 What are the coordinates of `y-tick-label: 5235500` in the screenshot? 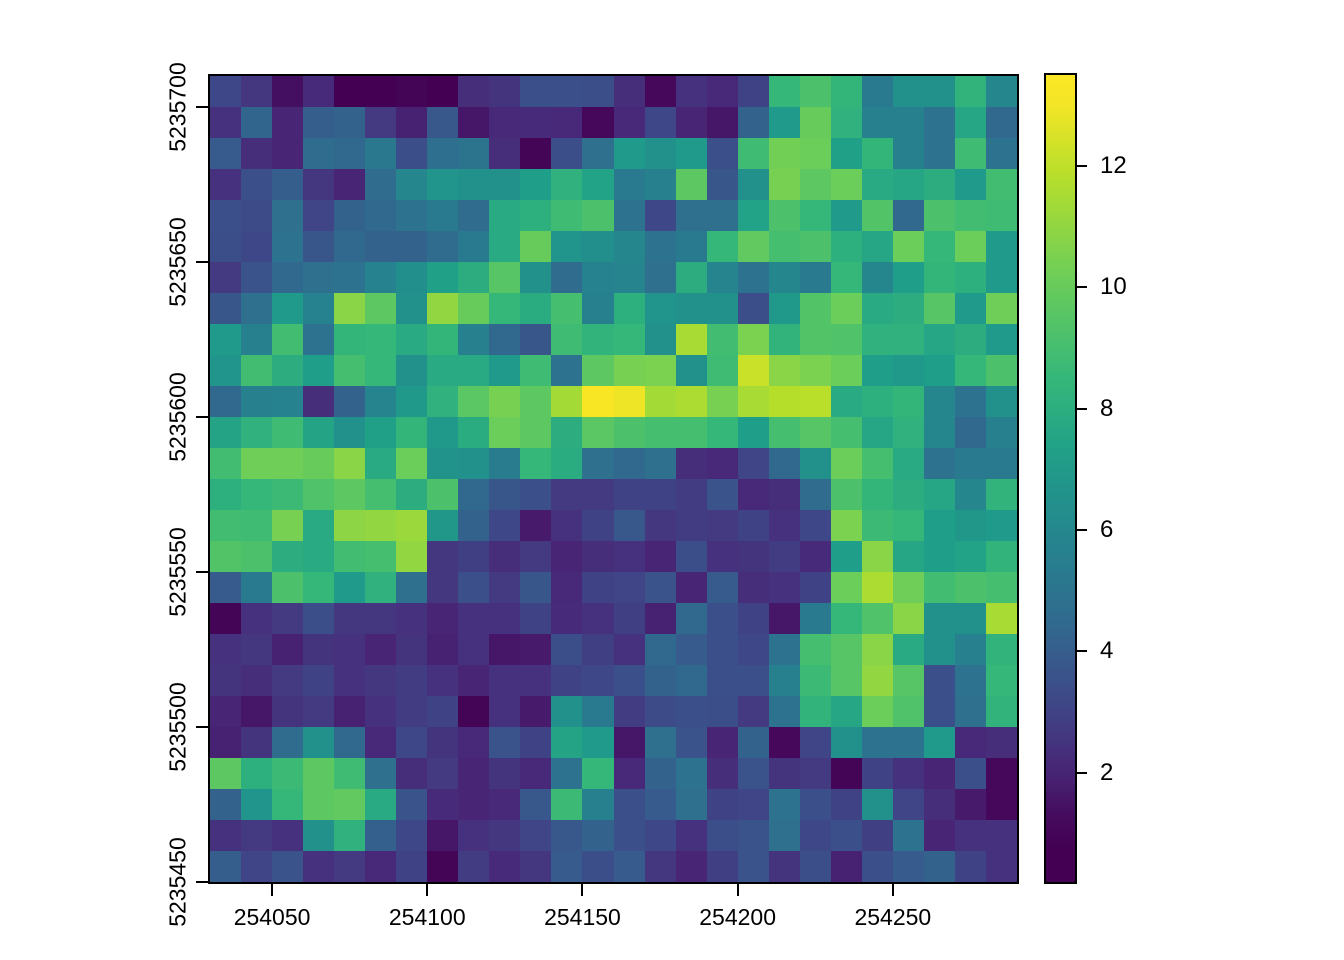 It's located at (177, 727).